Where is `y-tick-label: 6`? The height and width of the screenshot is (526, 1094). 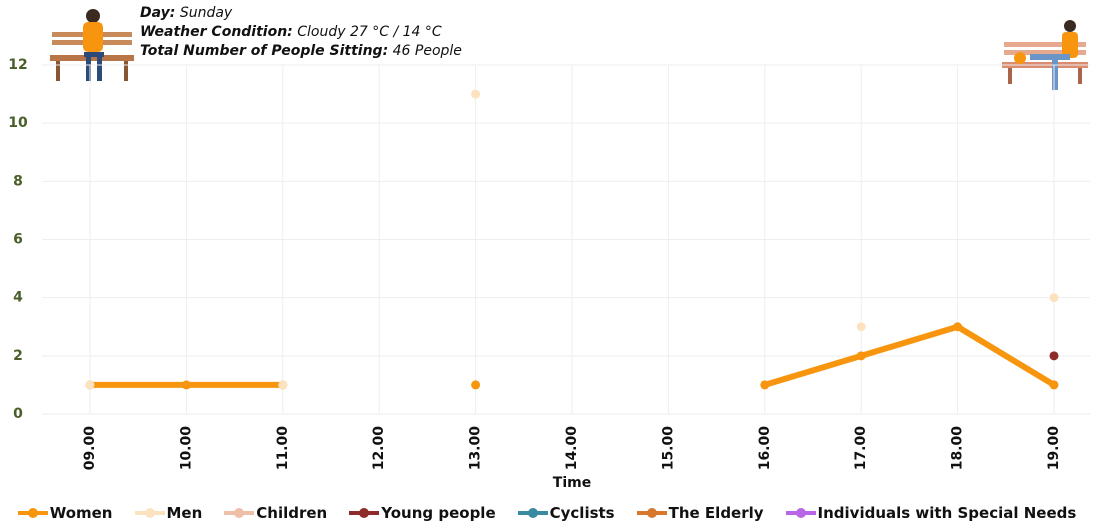 y-tick-label: 6 is located at coordinates (18, 240).